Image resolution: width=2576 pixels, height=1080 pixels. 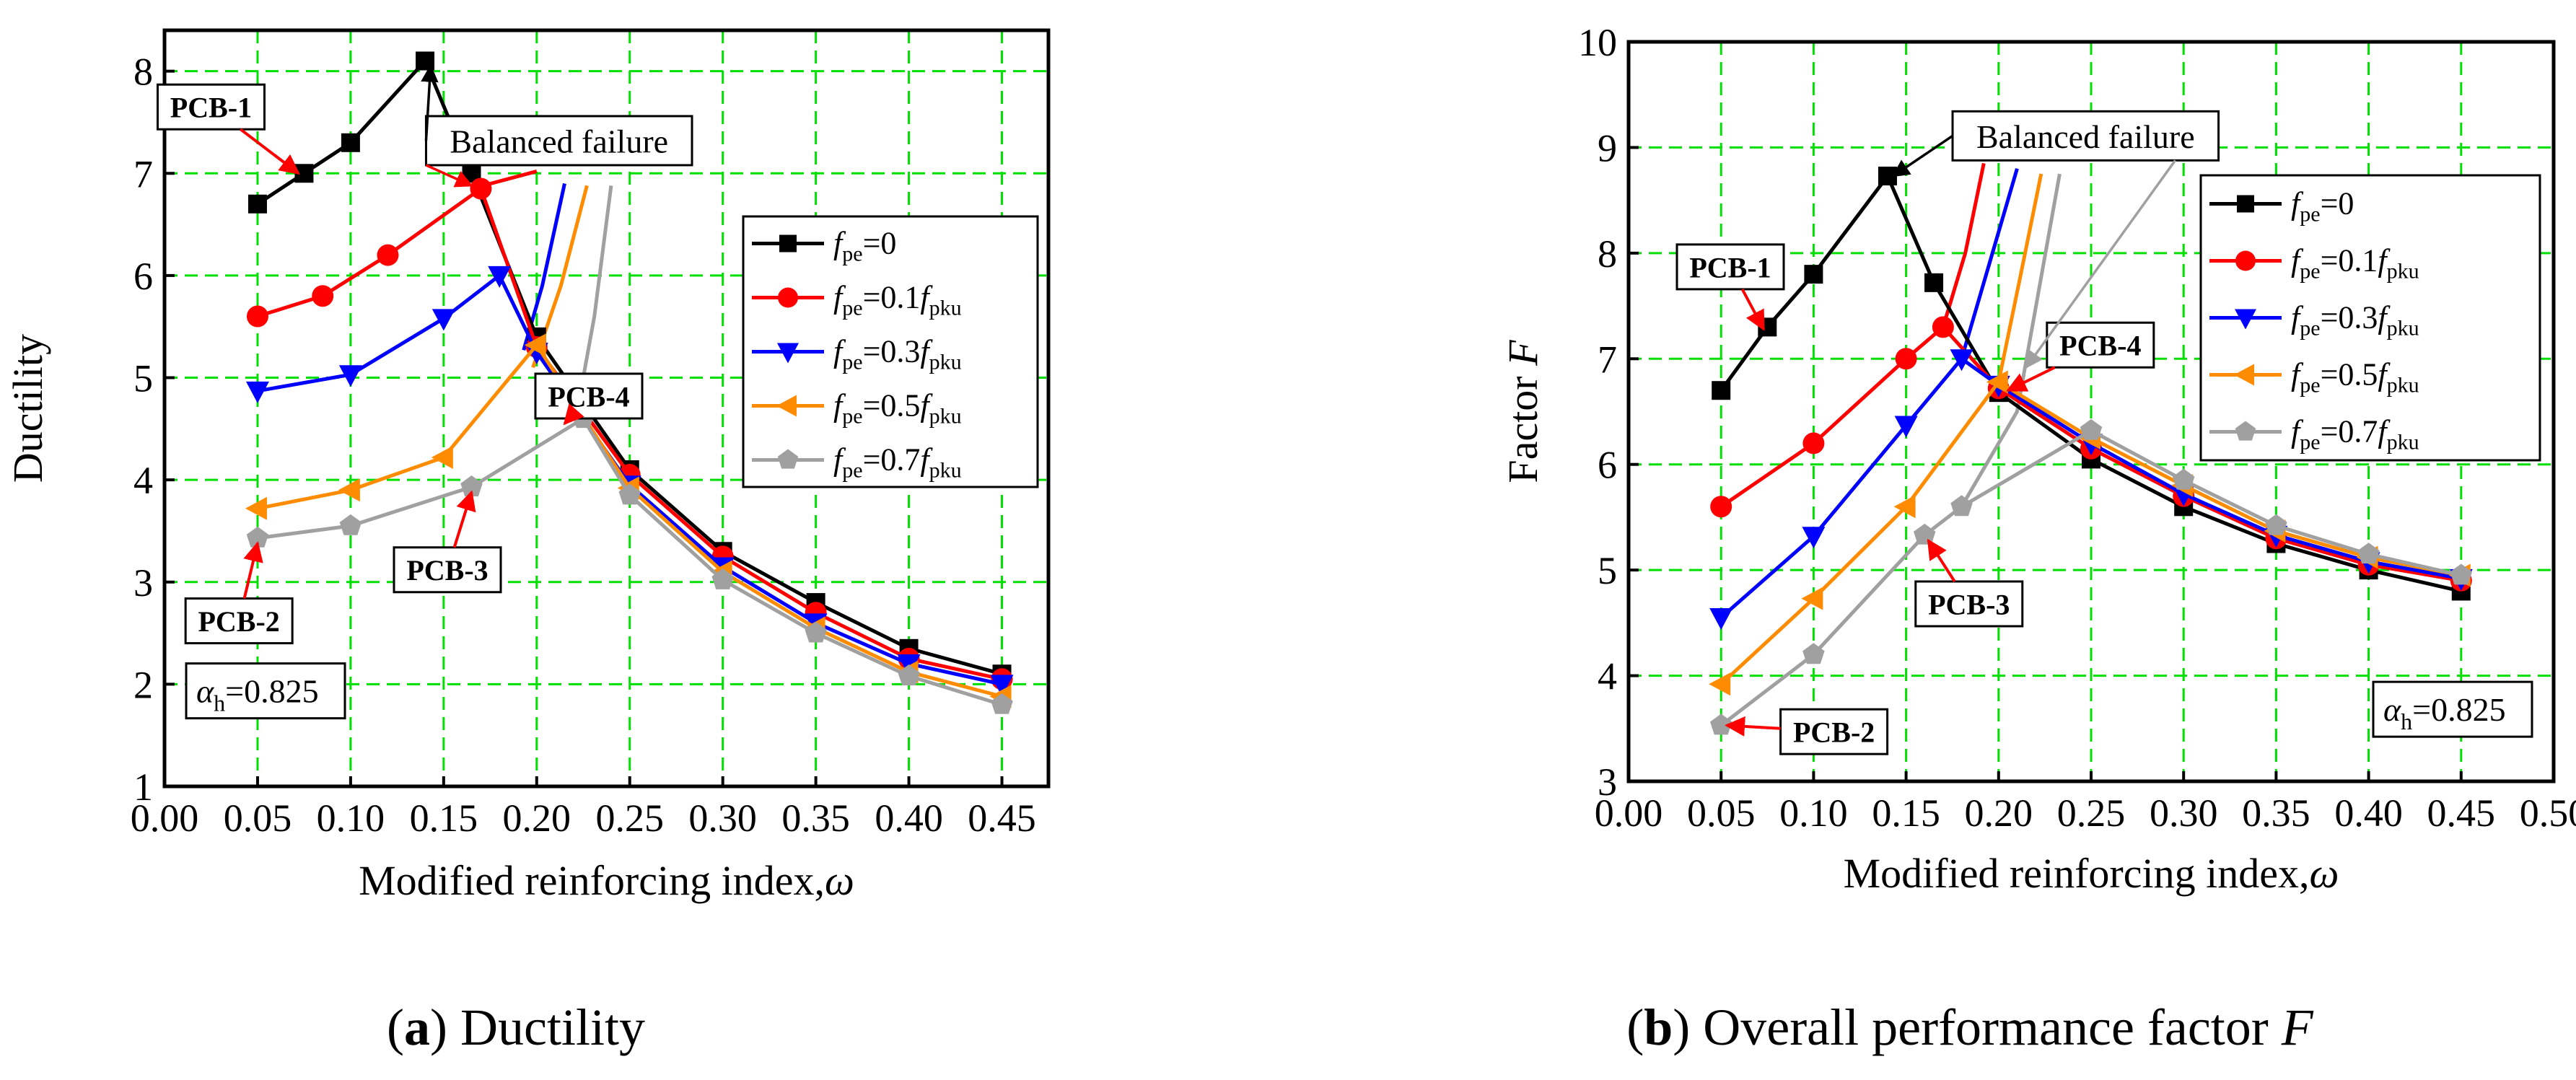 What do you see at coordinates (271, 691) in the screenshot?
I see `chart-a-alpha-value: =0.825` at bounding box center [271, 691].